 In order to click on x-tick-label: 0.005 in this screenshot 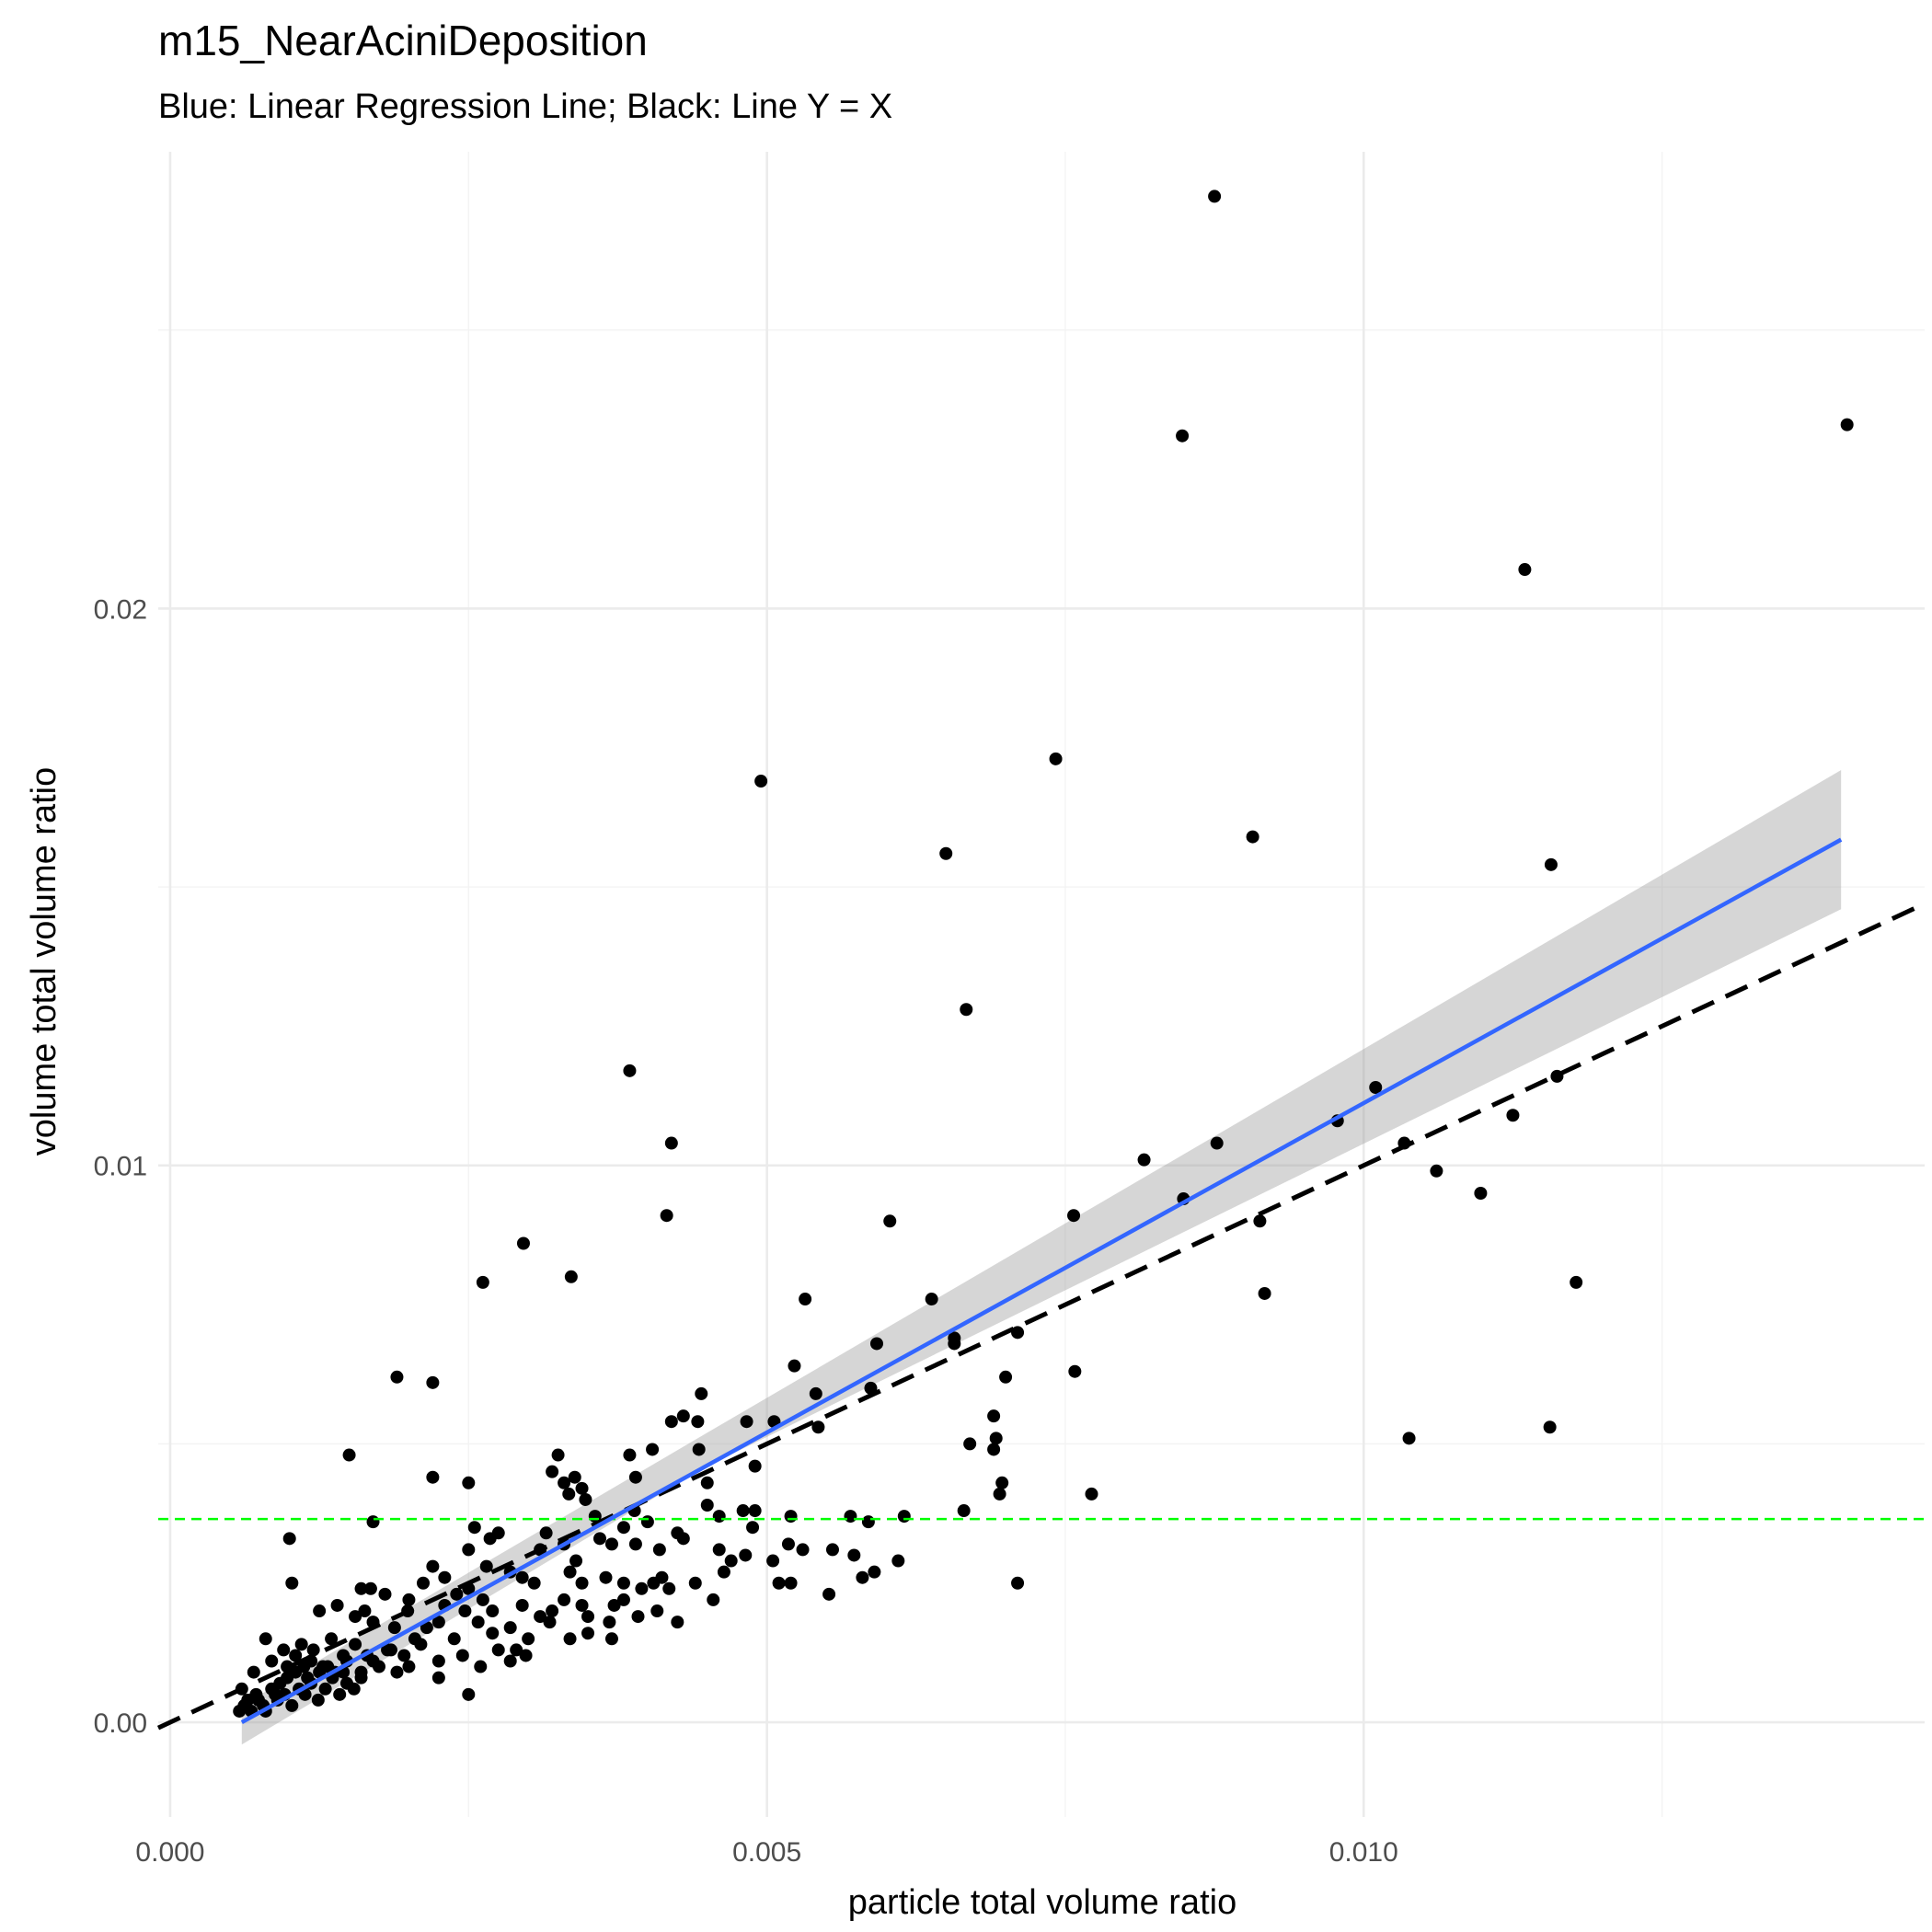, I will do `click(766, 1852)`.